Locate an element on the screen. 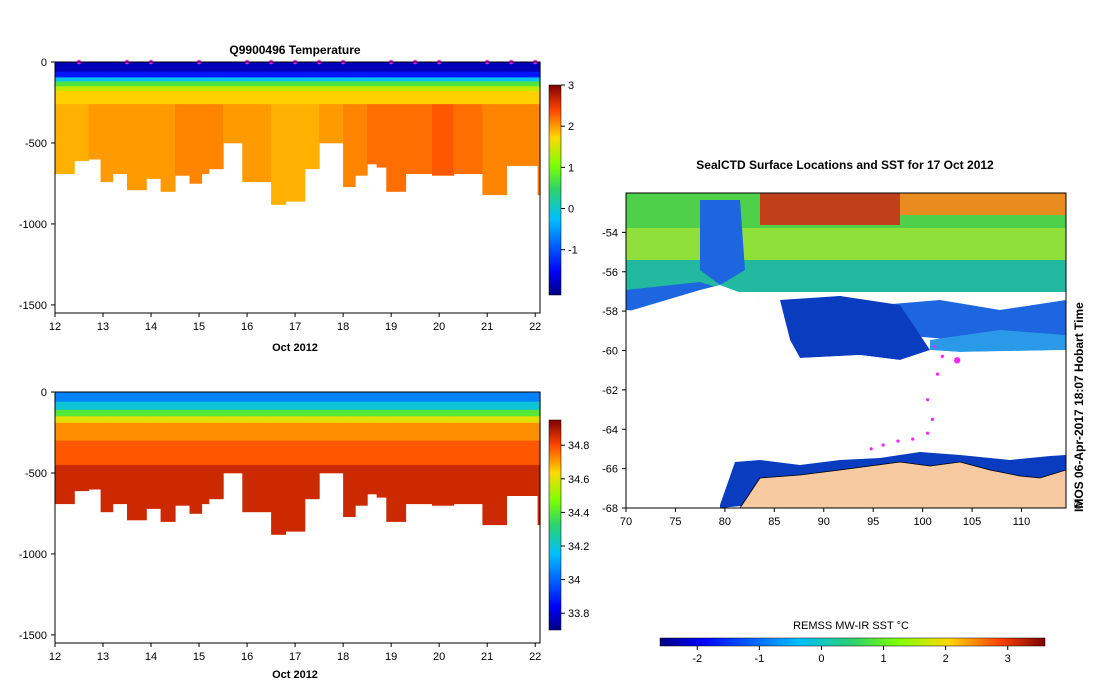 The width and height of the screenshot is (1099, 700). seal-track is located at coordinates (915, 398).